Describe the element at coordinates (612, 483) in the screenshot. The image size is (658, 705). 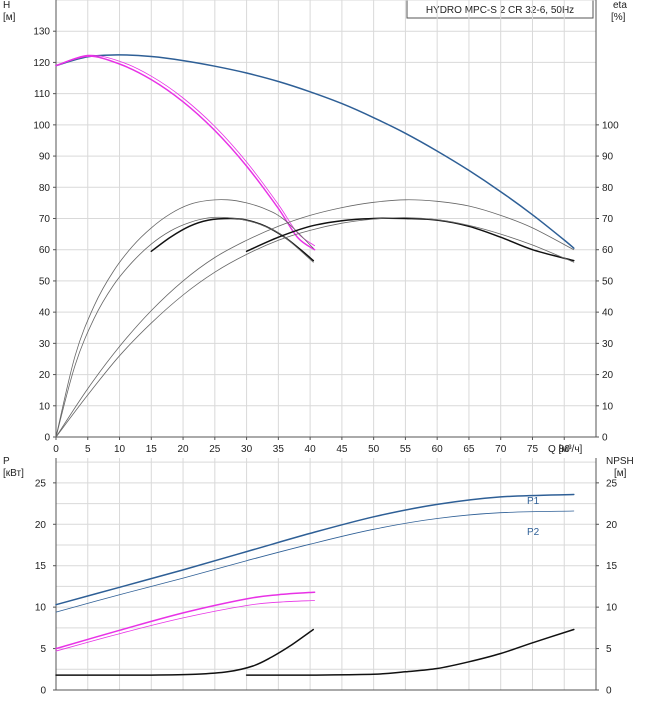
I see `bottom-right-tick-label: 25` at that location.